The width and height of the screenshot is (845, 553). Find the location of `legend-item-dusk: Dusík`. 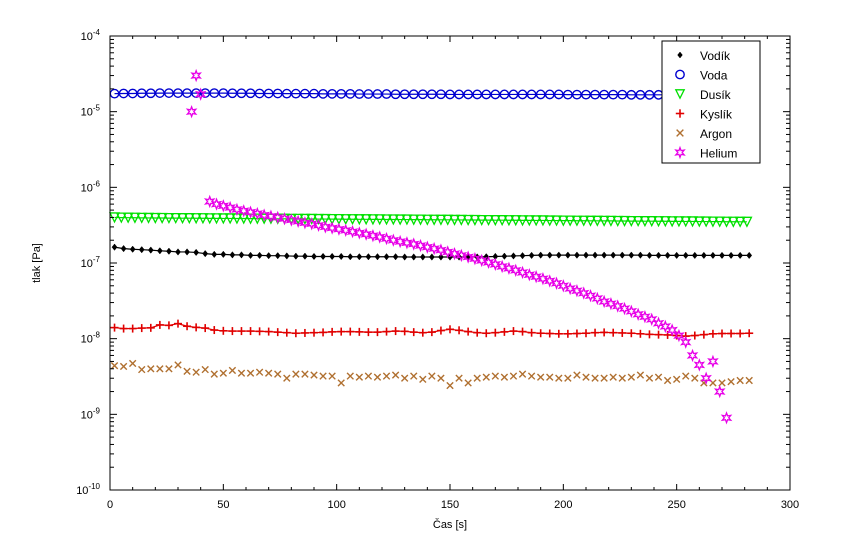

legend-item-dusk: Dusík is located at coordinates (703, 95).